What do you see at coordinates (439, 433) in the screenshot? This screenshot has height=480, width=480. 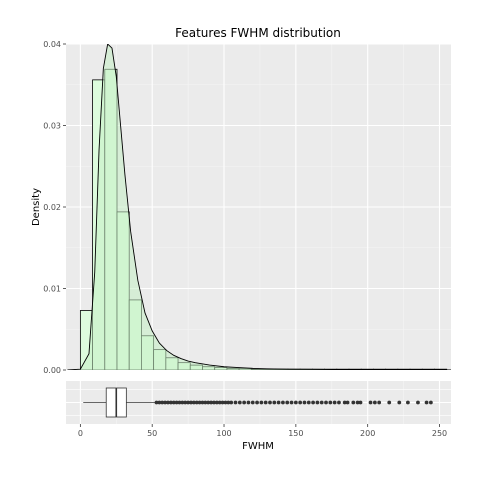 I see `x-tick-label: 250` at bounding box center [439, 433].